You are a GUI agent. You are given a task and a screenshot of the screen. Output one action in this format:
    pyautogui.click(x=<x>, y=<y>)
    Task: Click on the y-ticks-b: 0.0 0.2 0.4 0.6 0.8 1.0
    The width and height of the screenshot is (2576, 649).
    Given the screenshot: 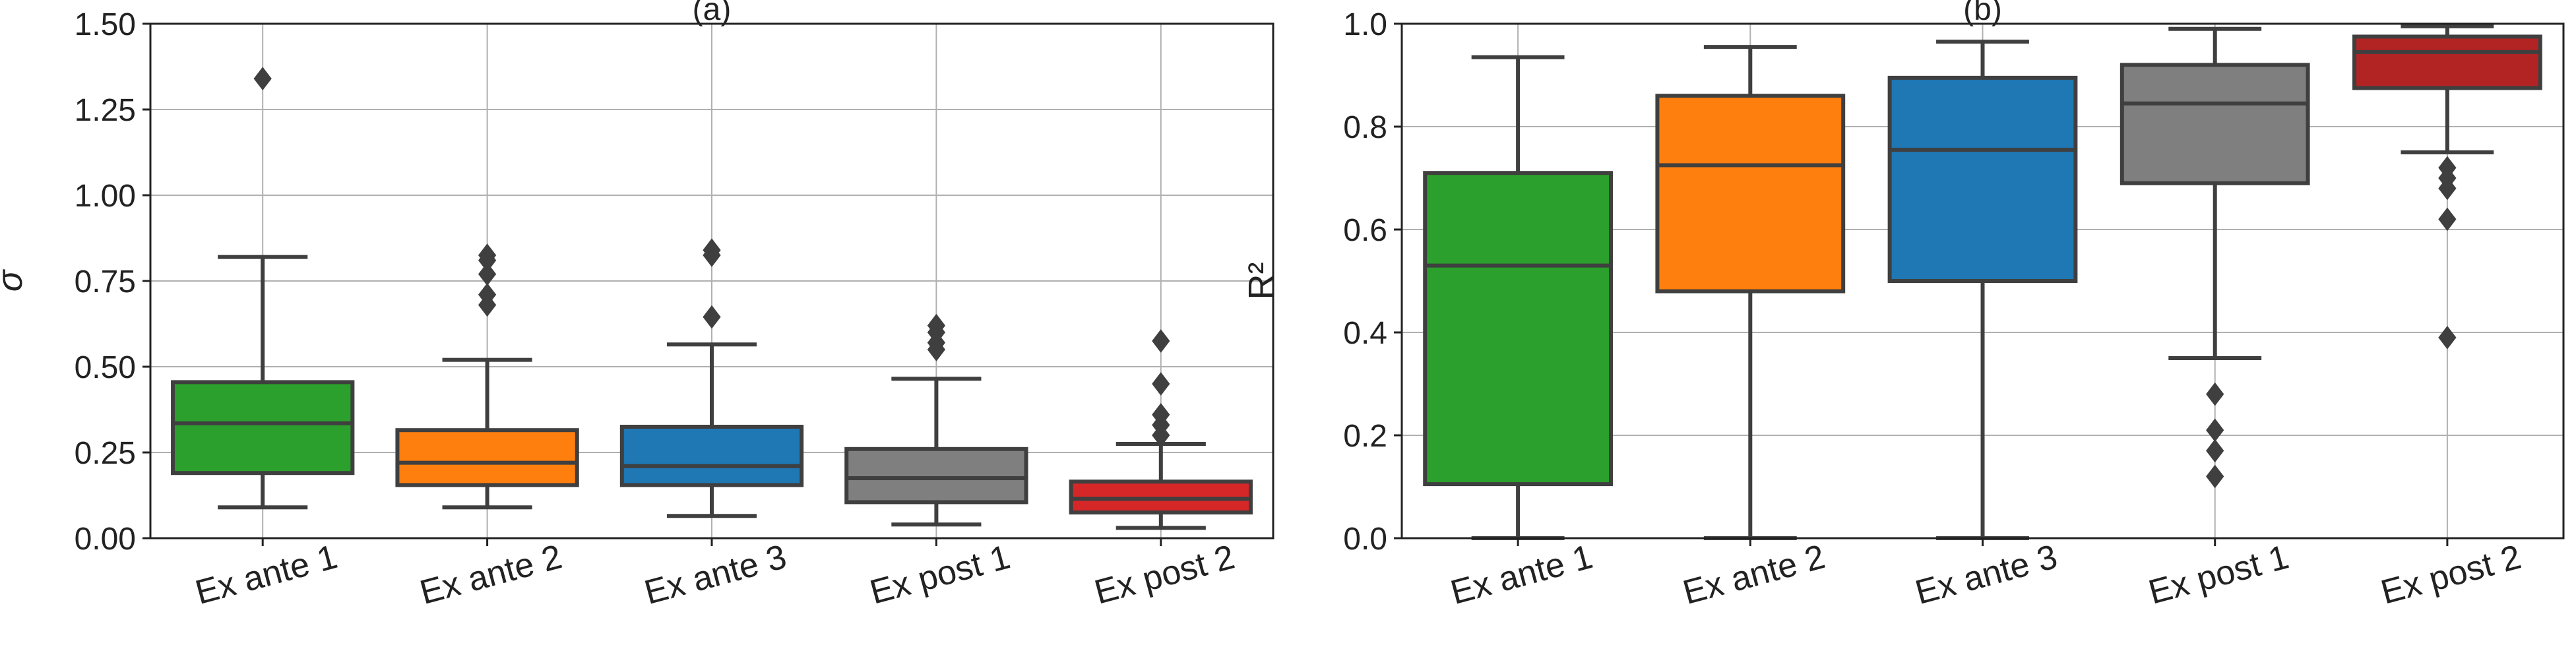 What is the action you would take?
    pyautogui.click(x=1373, y=282)
    